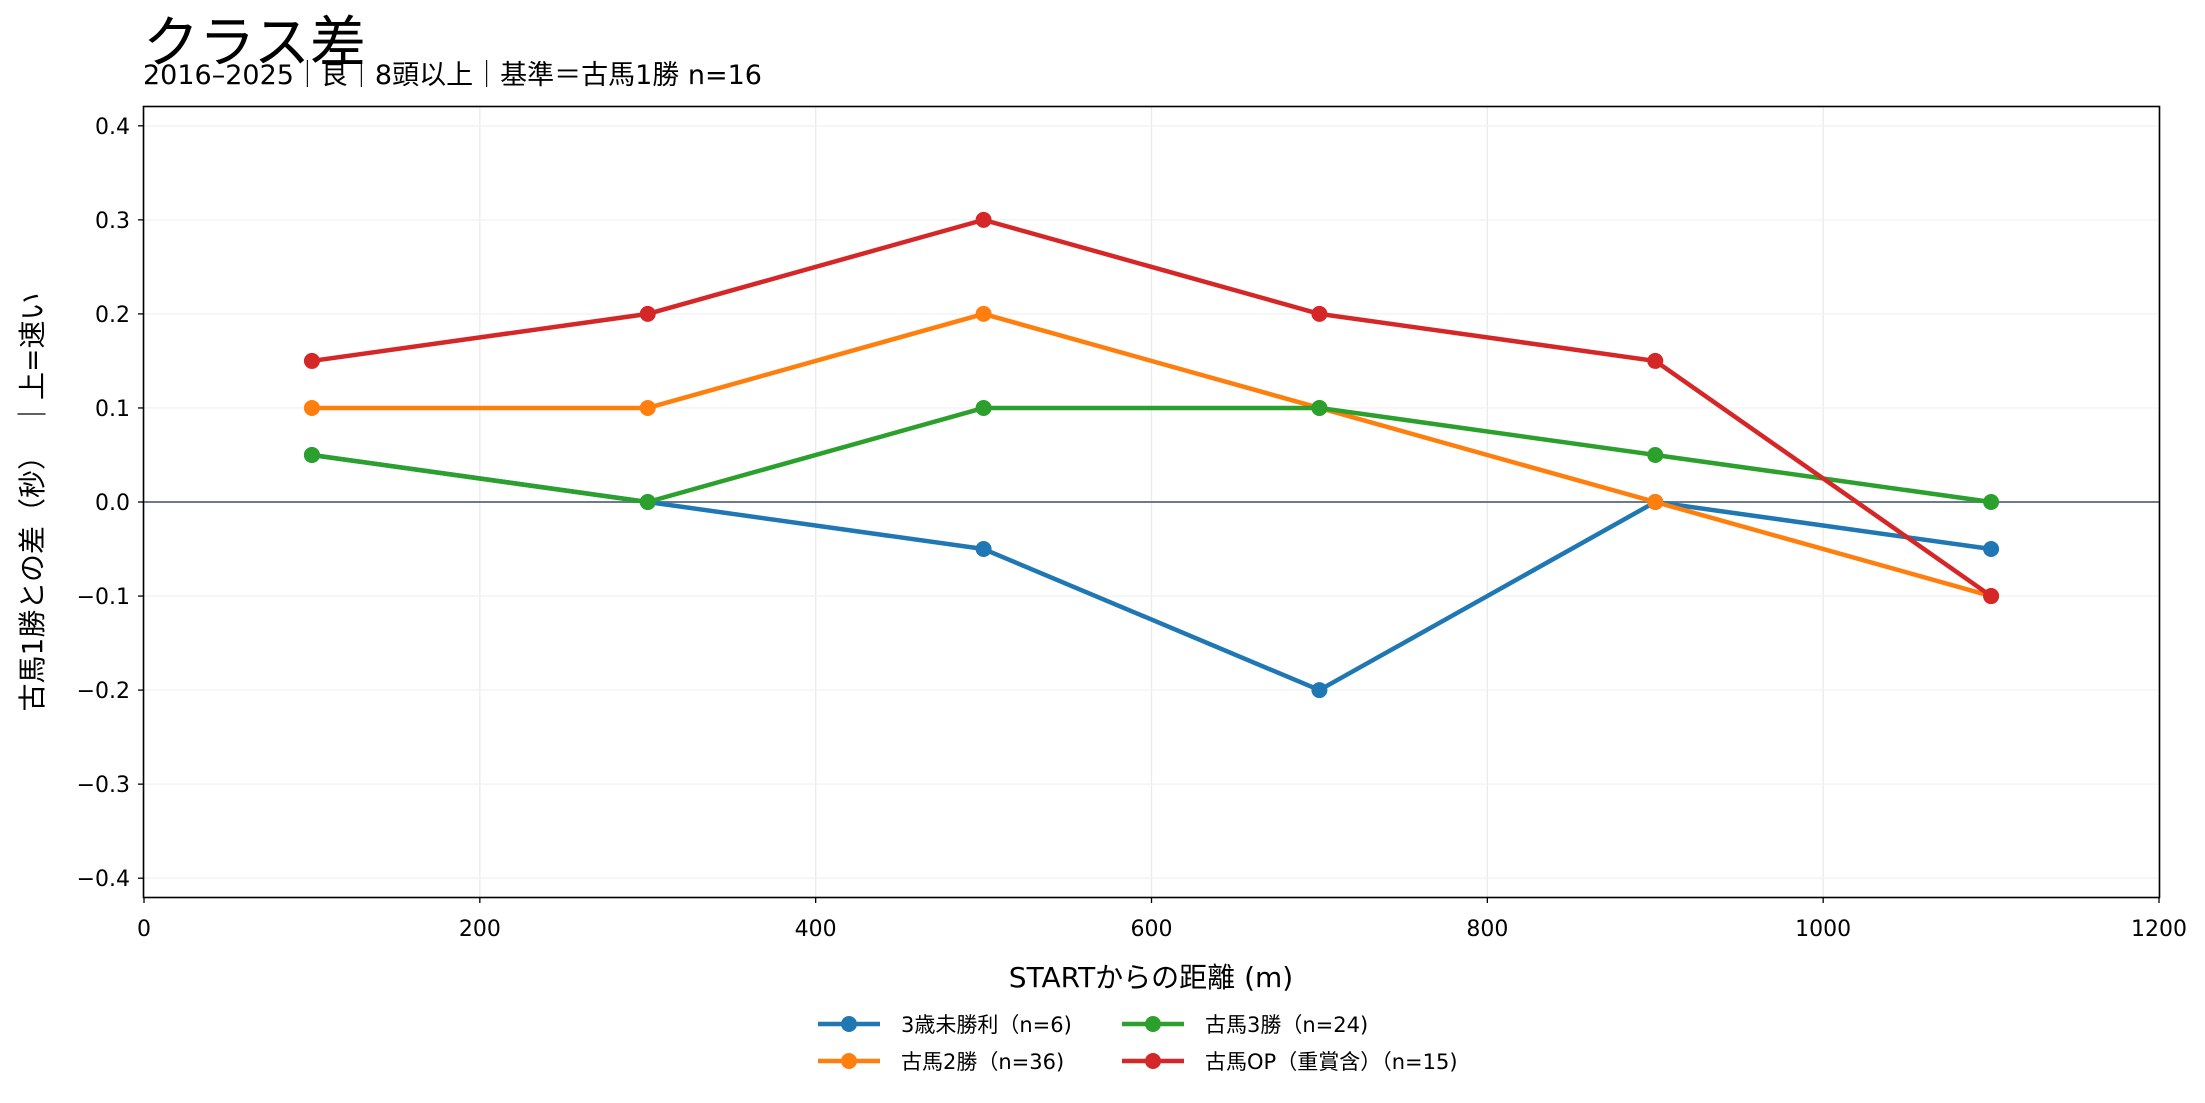  I want to click on legend-item: 古馬2勝（n=36), so click(941, 1062).